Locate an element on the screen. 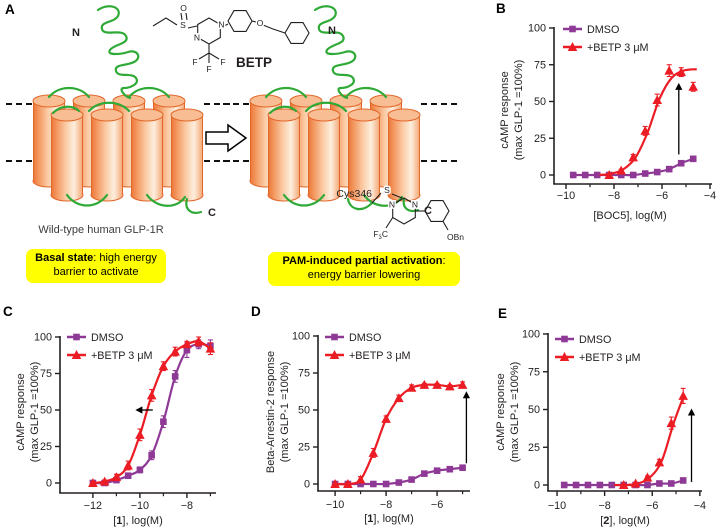  x-axis-ticks: −10 −8 −6 is located at coordinates (395, 501).